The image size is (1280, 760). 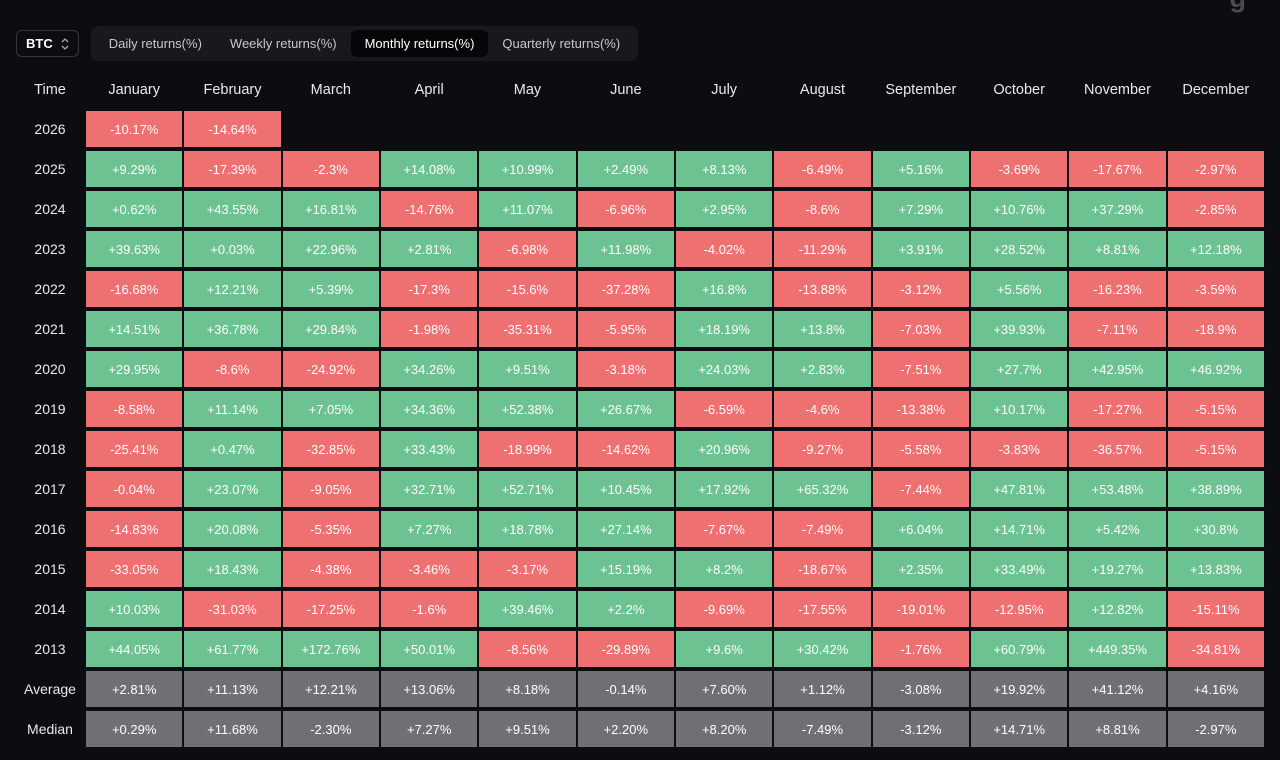 I want to click on return-cell: +12.82%, so click(x=1117, y=609).